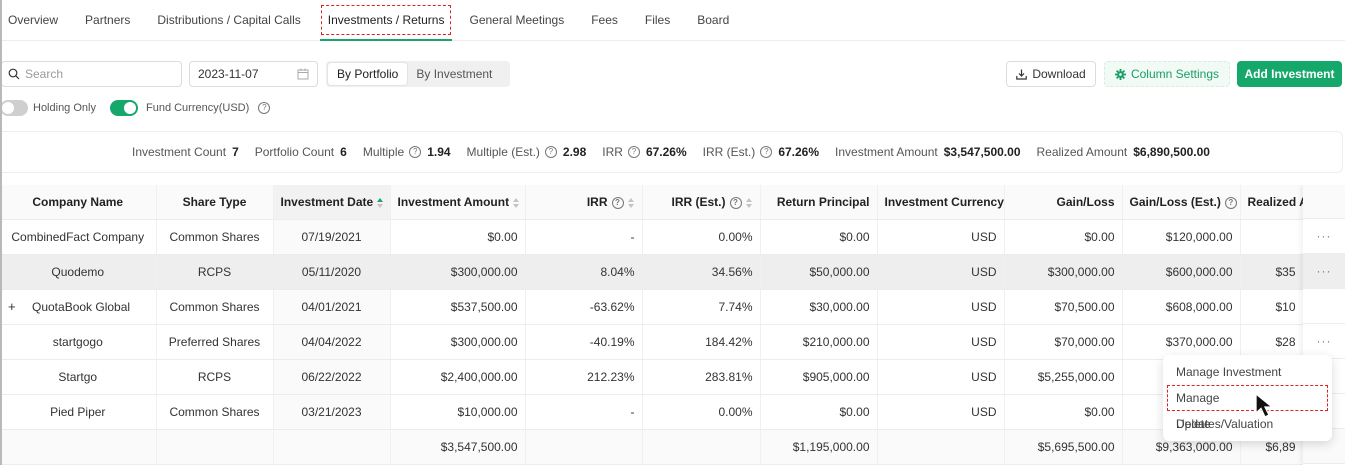 The height and width of the screenshot is (465, 1345). Describe the element at coordinates (78, 202) in the screenshot. I see `col-company-name: Company Name` at that location.